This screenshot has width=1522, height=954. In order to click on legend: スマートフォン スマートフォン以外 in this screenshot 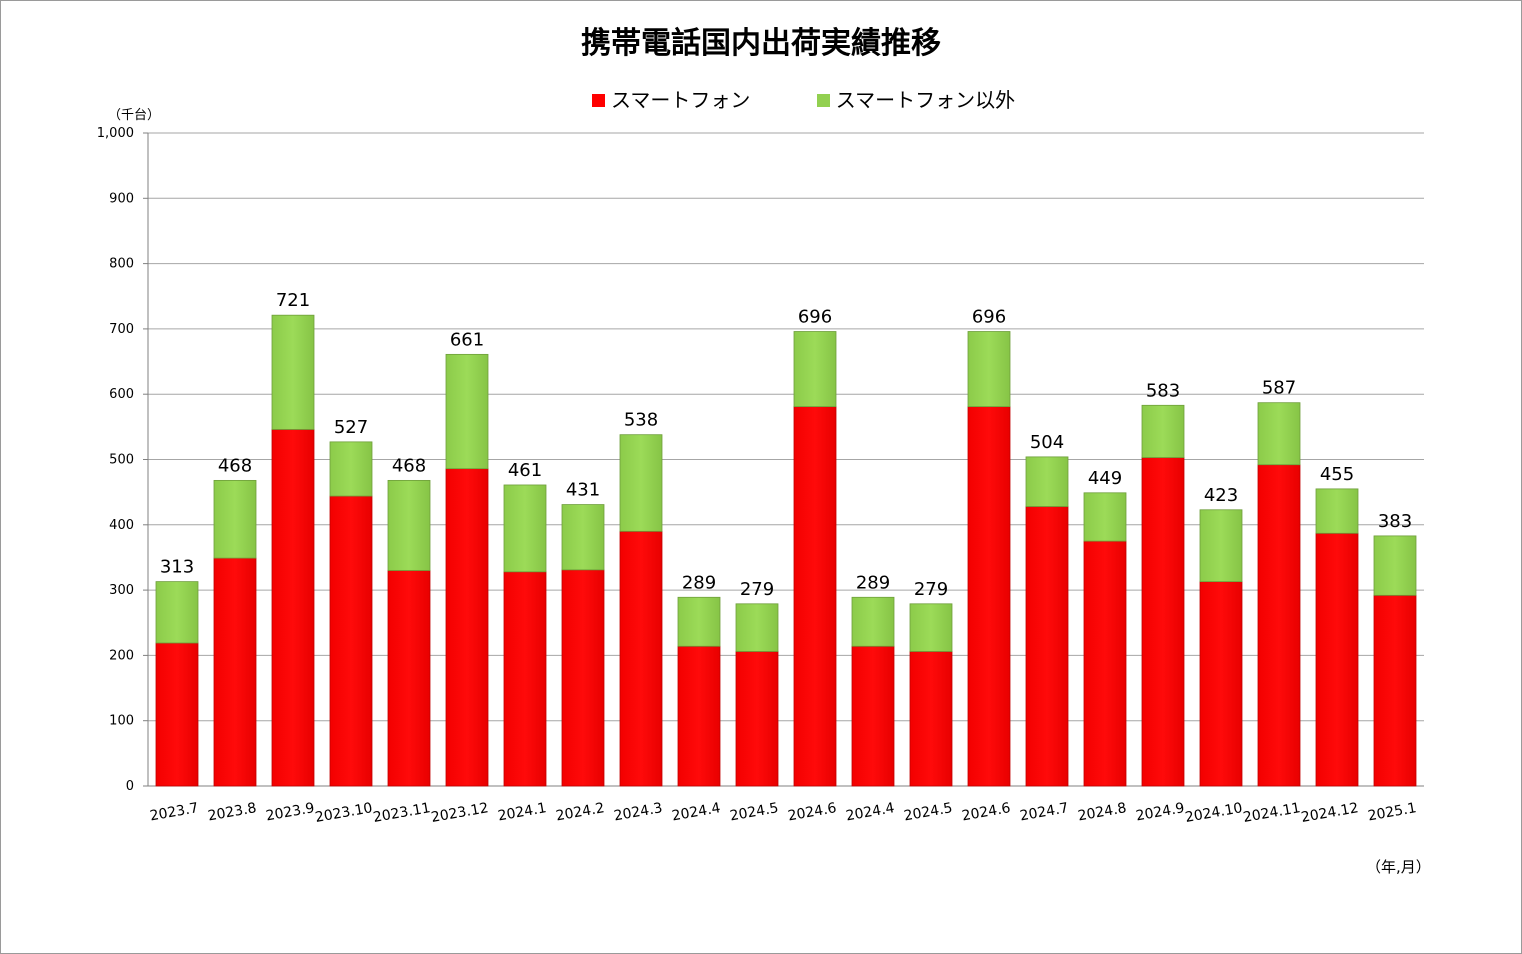, I will do `click(833, 98)`.